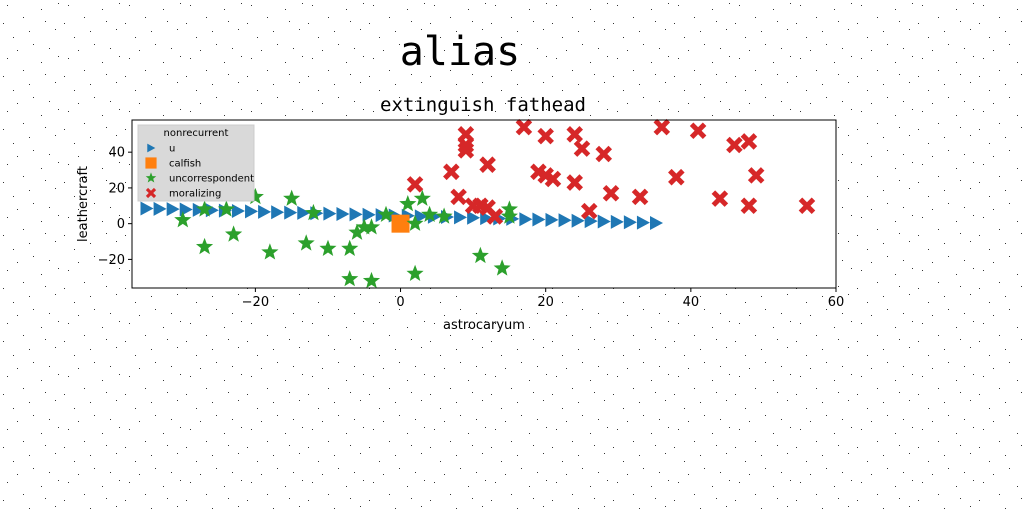 The height and width of the screenshot is (512, 1024). Describe the element at coordinates (83, 204) in the screenshot. I see `y-axis-label: leathercraft` at that location.